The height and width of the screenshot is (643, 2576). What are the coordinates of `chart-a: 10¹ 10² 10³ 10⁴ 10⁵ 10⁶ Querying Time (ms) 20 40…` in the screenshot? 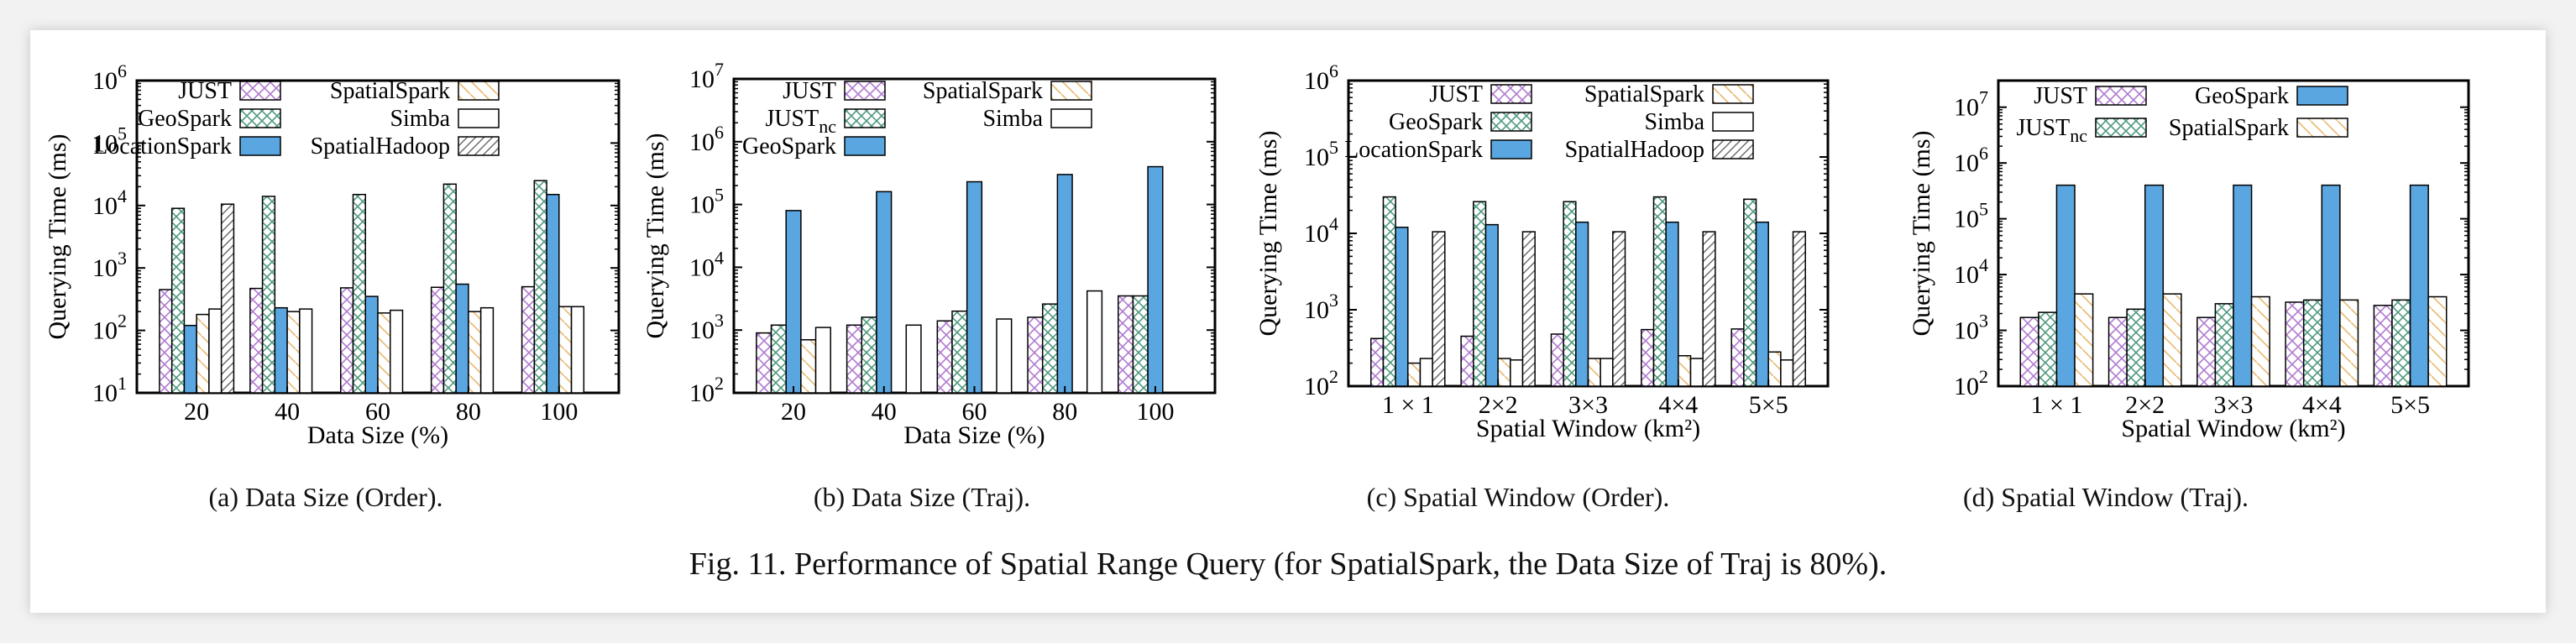 It's located at (332, 254).